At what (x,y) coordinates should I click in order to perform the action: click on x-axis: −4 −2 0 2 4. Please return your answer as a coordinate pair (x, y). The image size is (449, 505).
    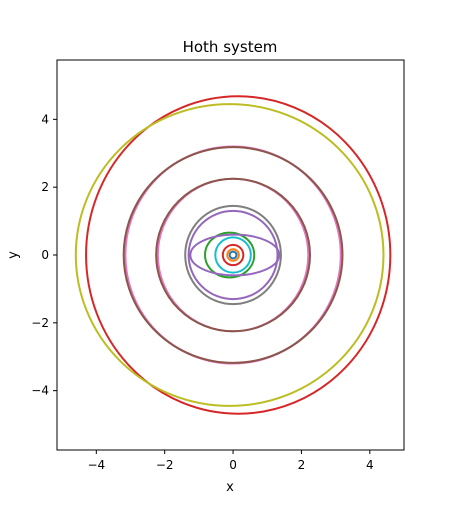
    Looking at the image, I should click on (230, 461).